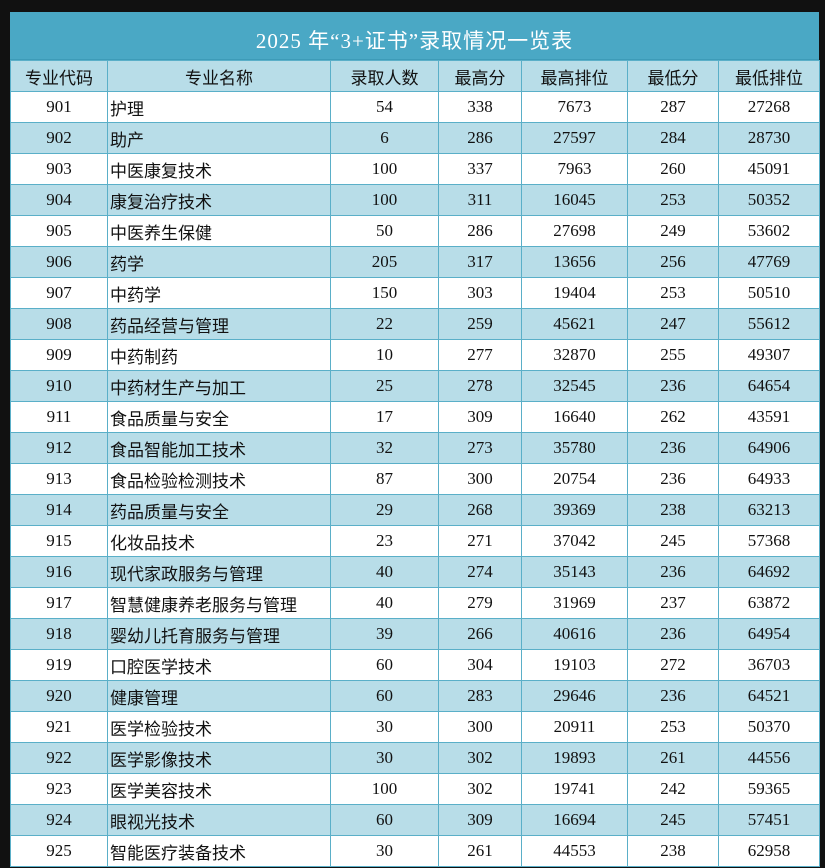  I want to click on column-header-max-score: 最高分, so click(480, 76).